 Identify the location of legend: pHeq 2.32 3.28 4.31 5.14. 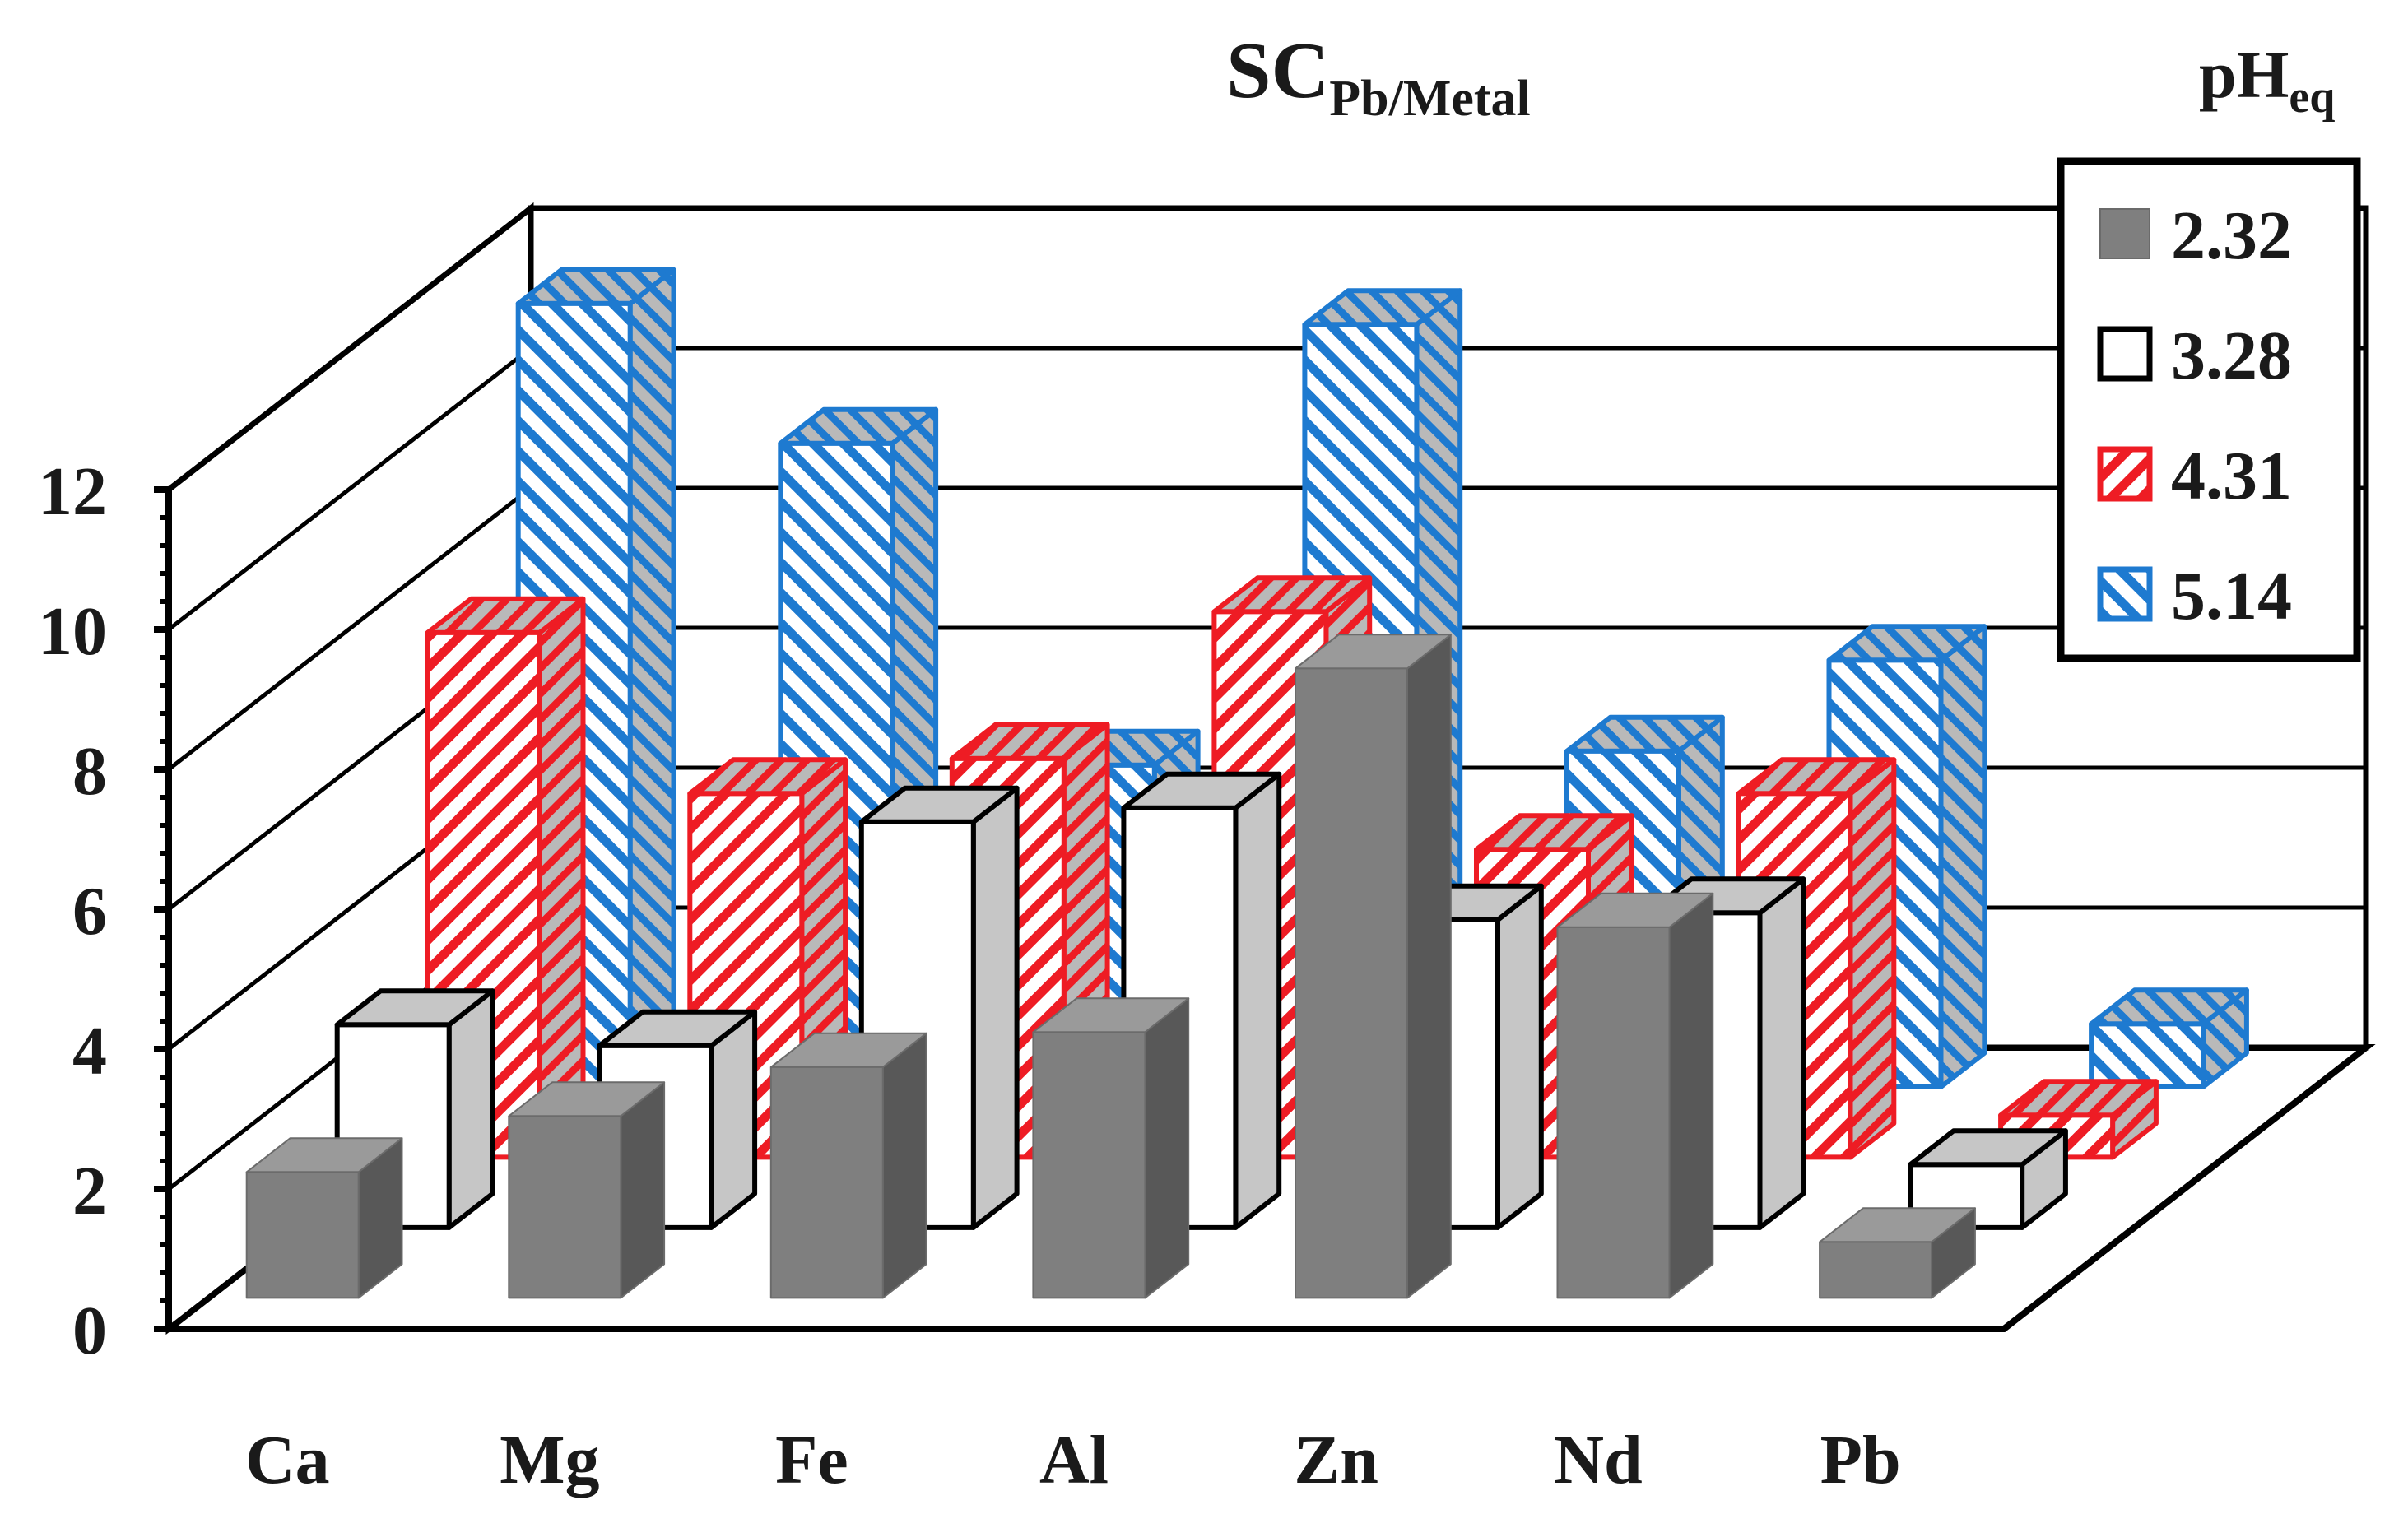
(2209, 349).